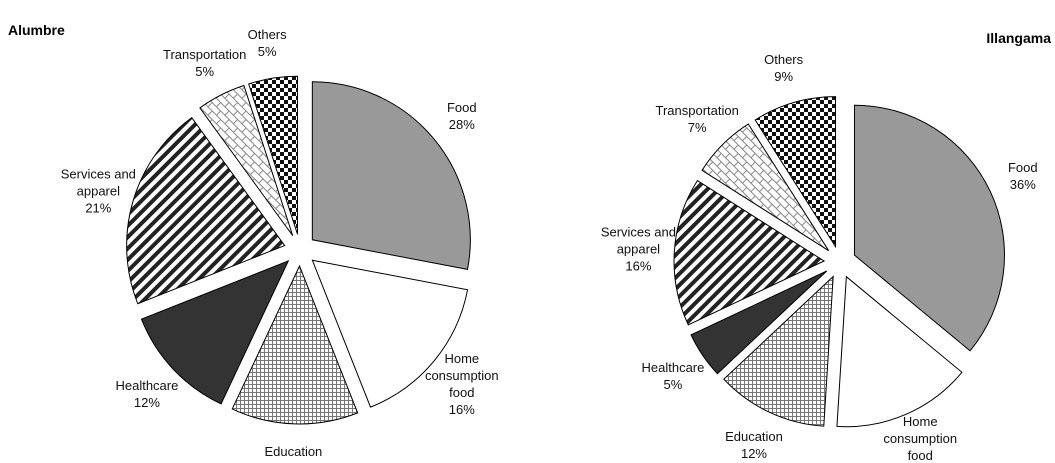 The image size is (1055, 463). What do you see at coordinates (697, 128) in the screenshot?
I see `value-label: 7%` at bounding box center [697, 128].